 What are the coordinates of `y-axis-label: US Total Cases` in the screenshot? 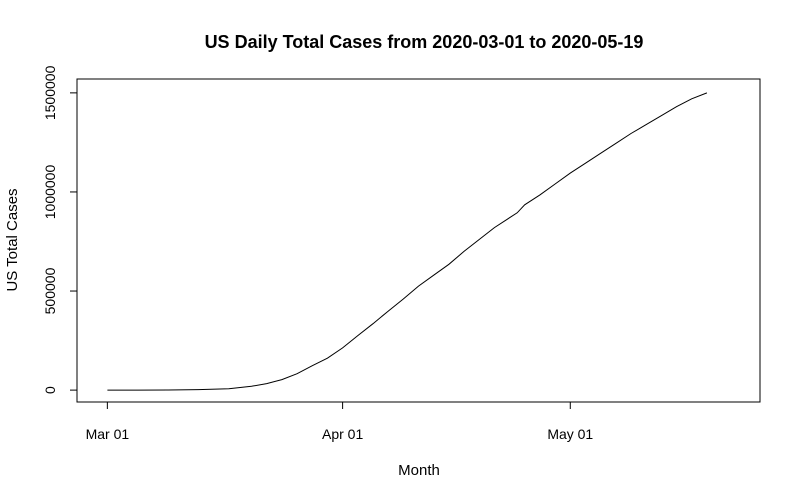 It's located at (12, 239).